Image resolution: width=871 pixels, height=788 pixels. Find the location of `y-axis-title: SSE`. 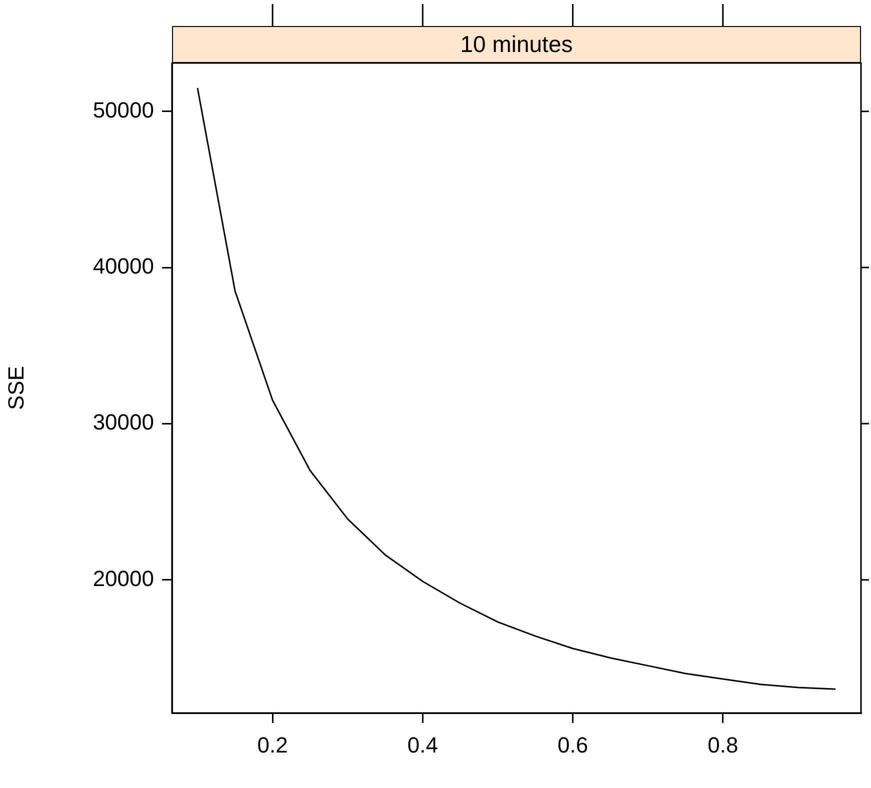

y-axis-title: SSE is located at coordinates (15, 388).